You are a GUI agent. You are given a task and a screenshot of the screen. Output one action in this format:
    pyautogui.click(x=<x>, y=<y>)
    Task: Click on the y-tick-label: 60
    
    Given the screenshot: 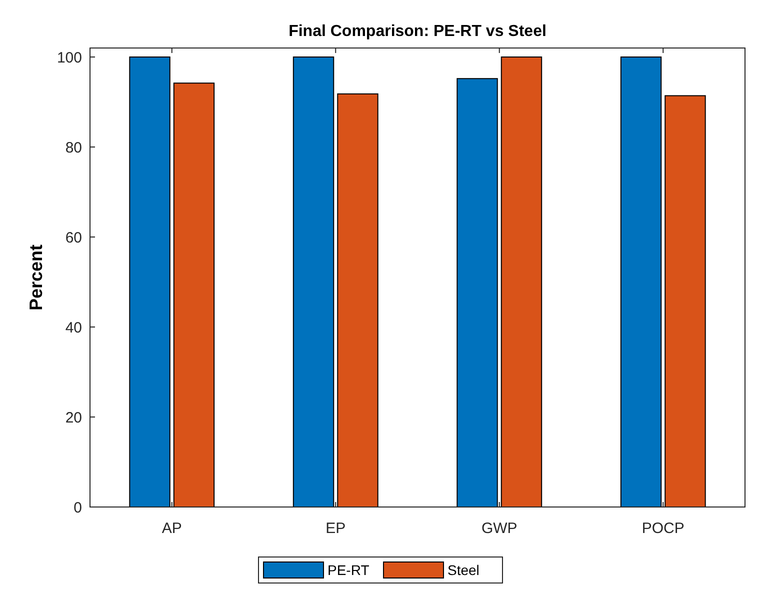 What is the action you would take?
    pyautogui.click(x=73, y=237)
    